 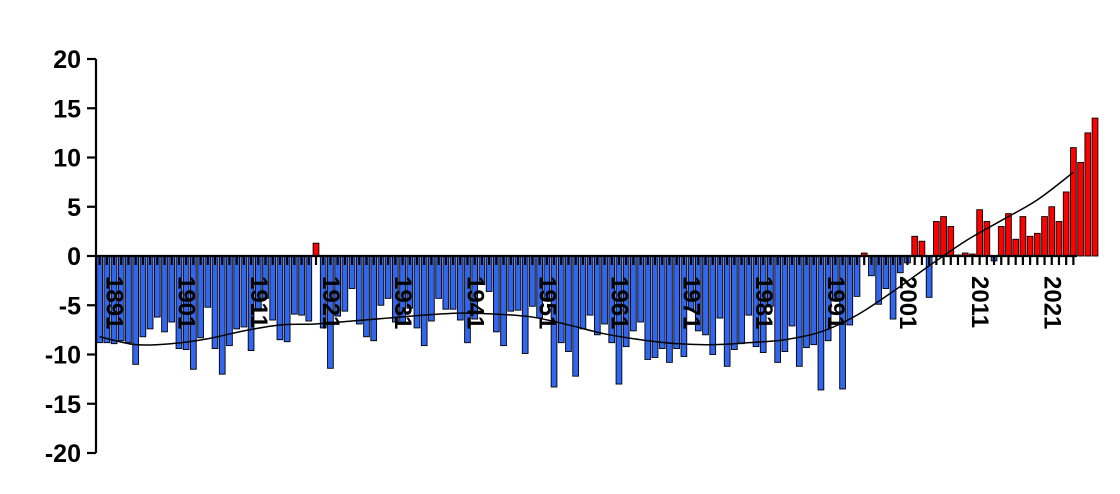 I want to click on bar-2024, so click(x=1059, y=239).